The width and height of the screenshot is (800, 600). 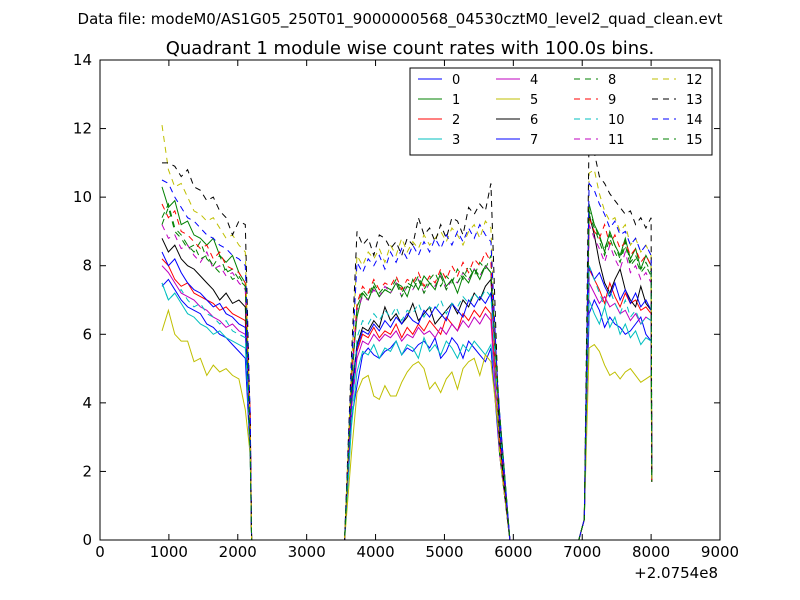 What do you see at coordinates (456, 100) in the screenshot?
I see `legend-entry-label: 1` at bounding box center [456, 100].